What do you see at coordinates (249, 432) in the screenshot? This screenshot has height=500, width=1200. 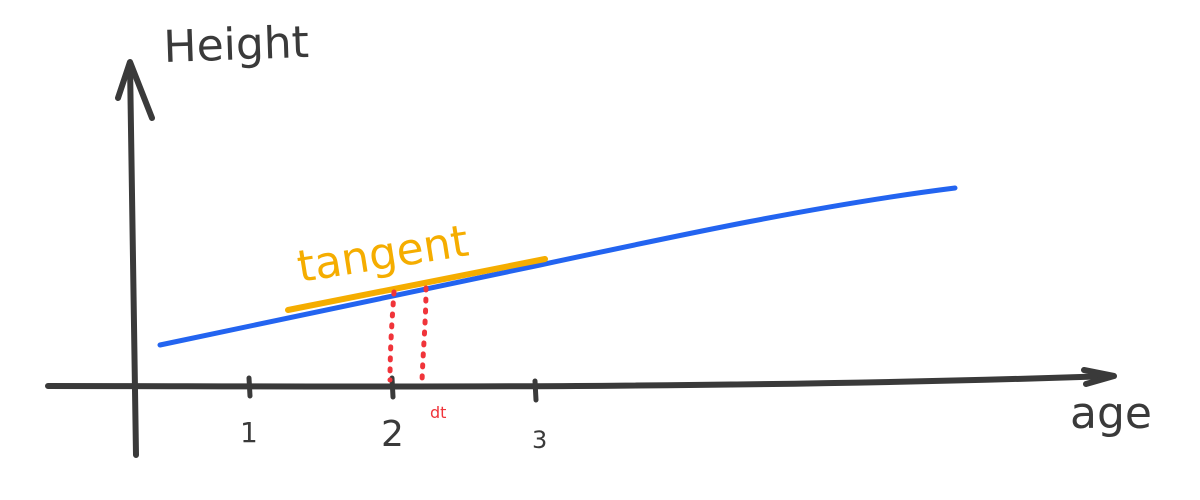 I see `tick-label-1: 1` at bounding box center [249, 432].